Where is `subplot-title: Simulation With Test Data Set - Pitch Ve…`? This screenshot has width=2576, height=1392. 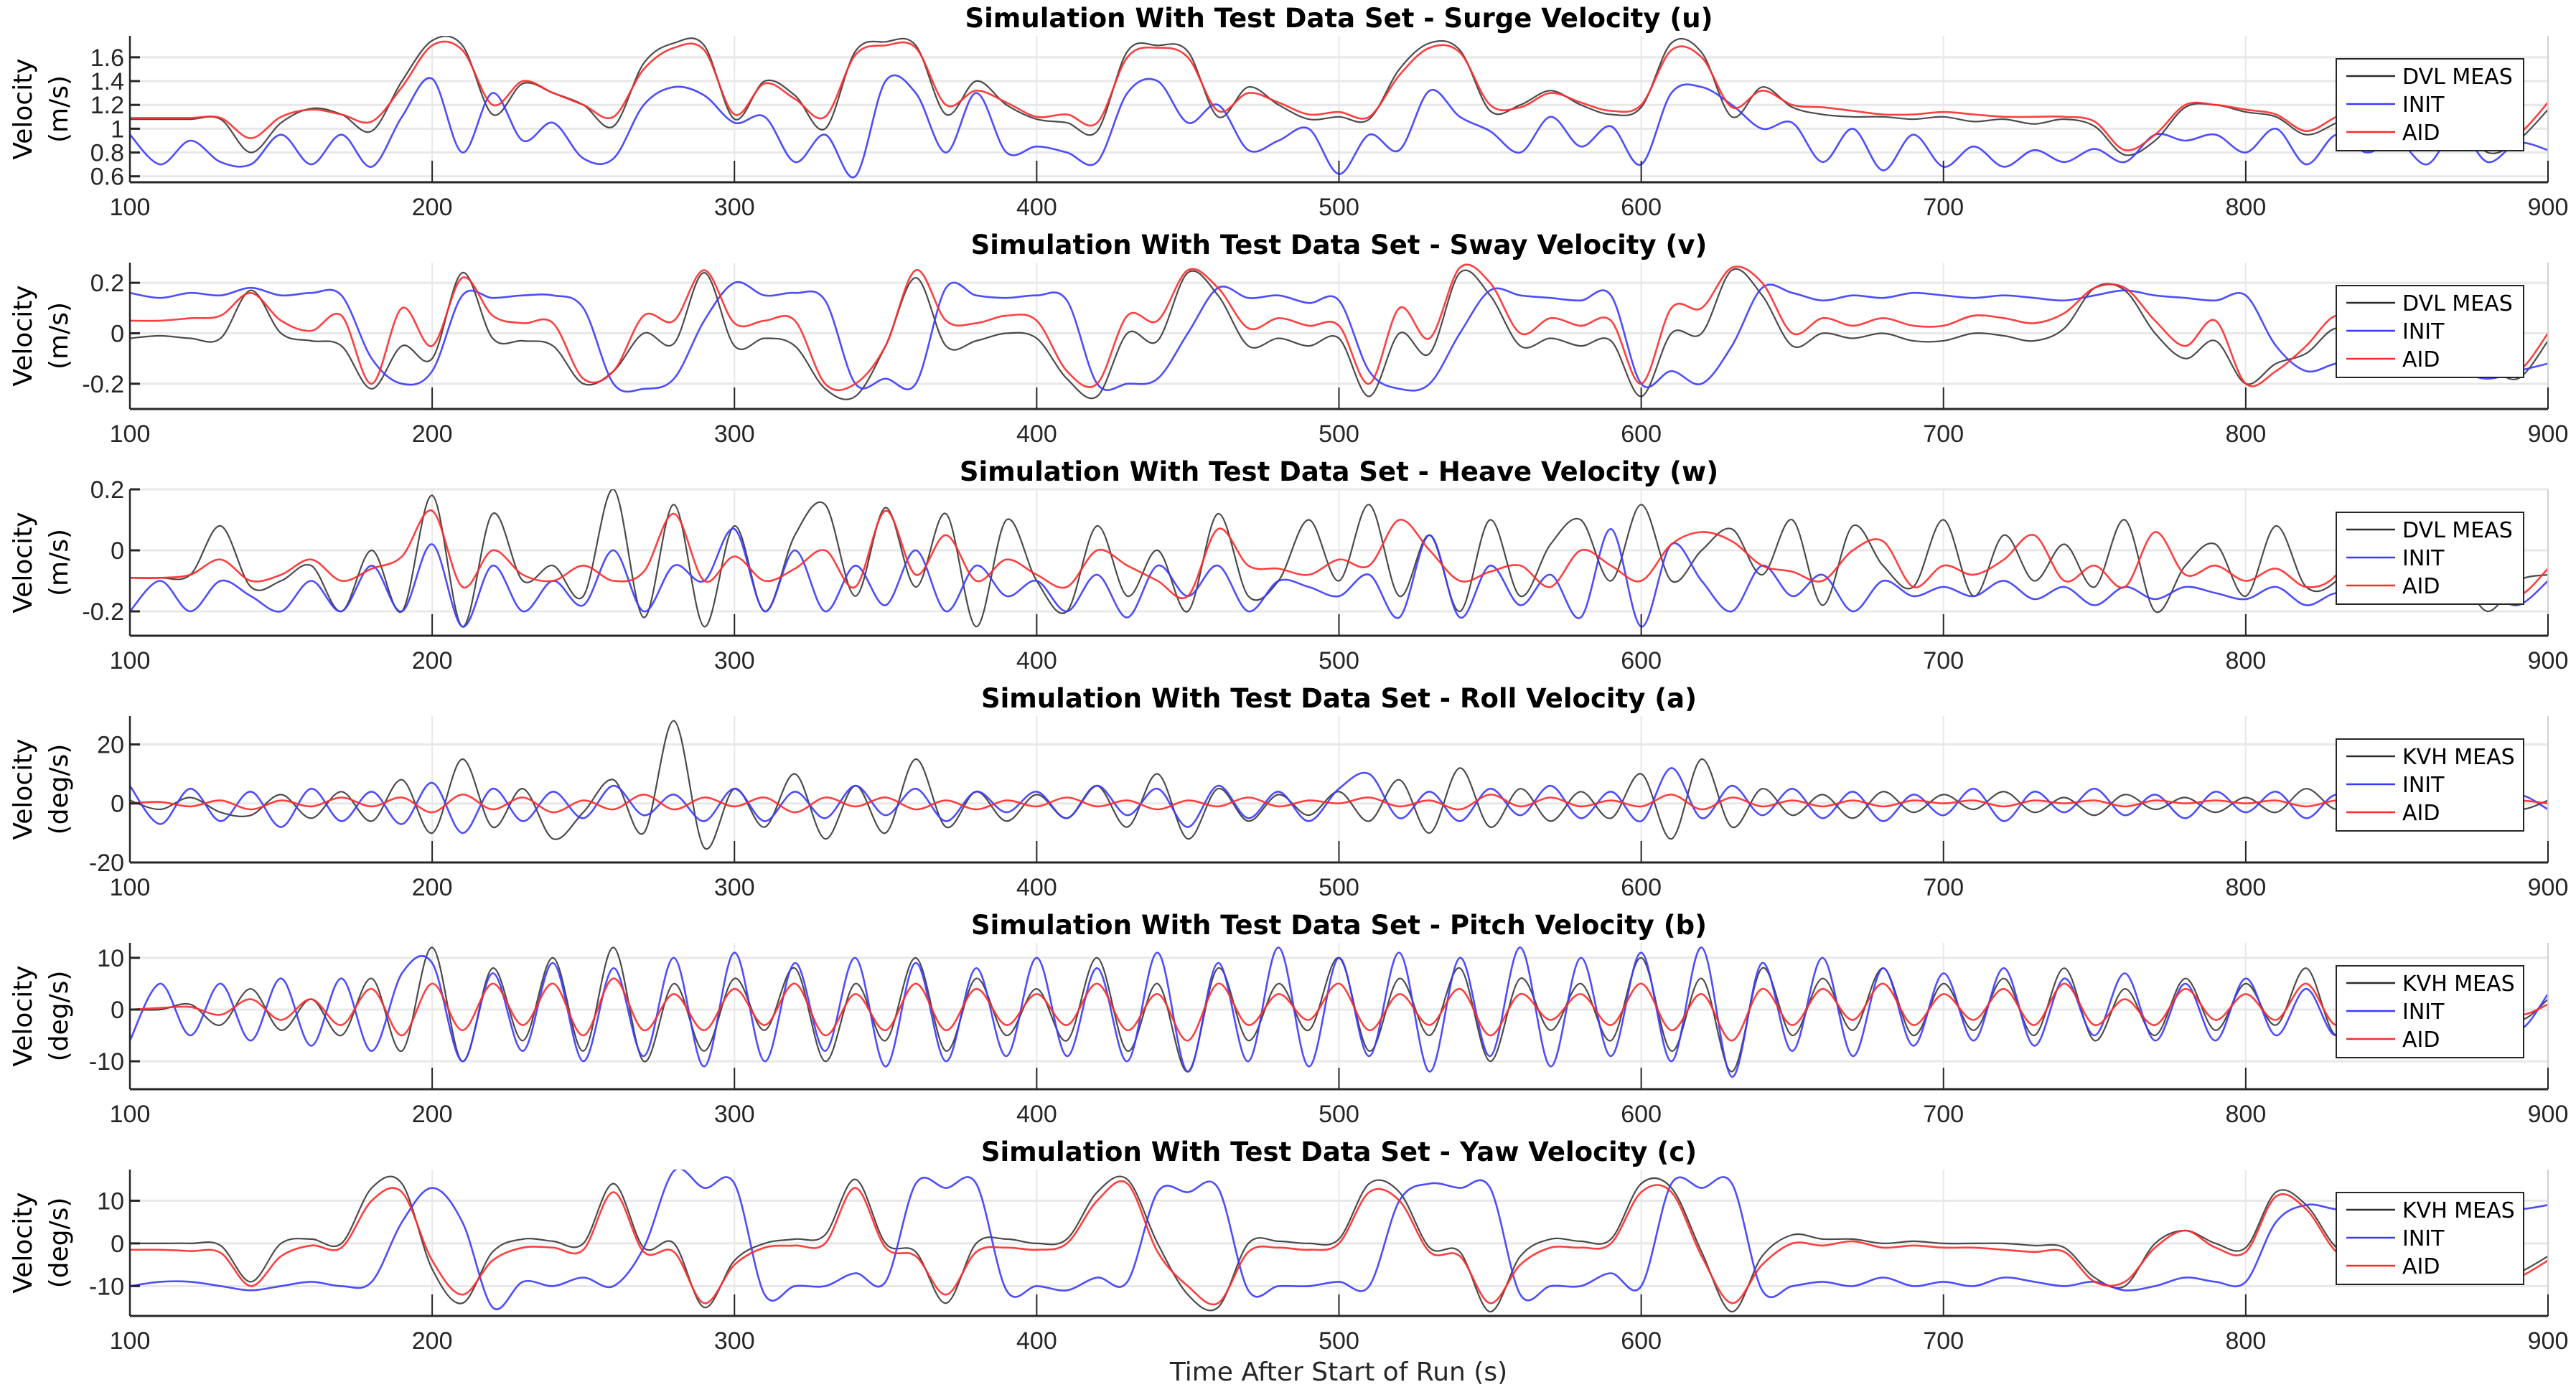 subplot-title: Simulation With Test Data Set - Pitch Ve… is located at coordinates (1339, 926).